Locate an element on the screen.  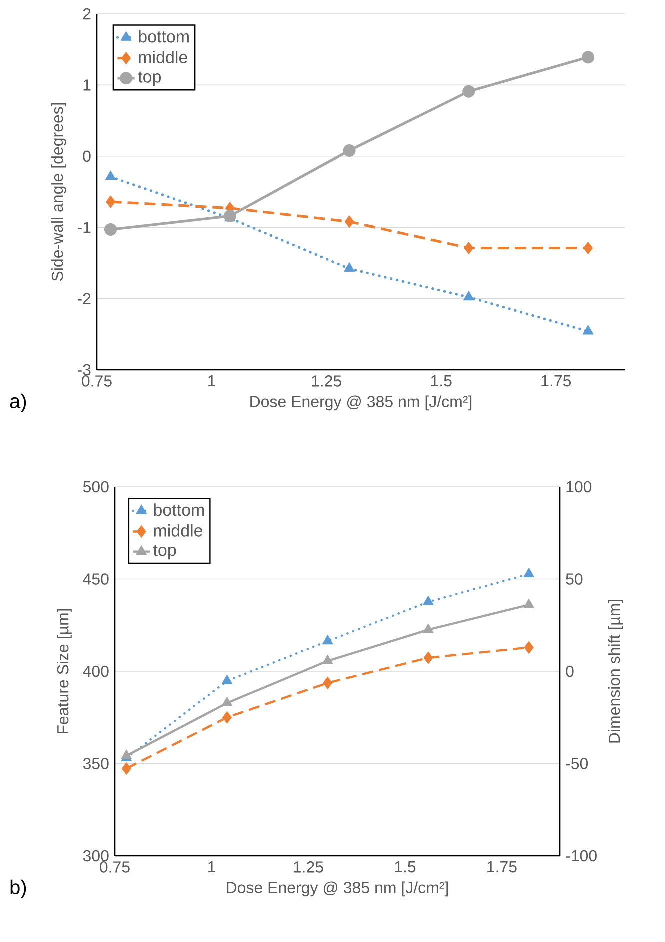
y2-tick-label: -50 is located at coordinates (577, 764).